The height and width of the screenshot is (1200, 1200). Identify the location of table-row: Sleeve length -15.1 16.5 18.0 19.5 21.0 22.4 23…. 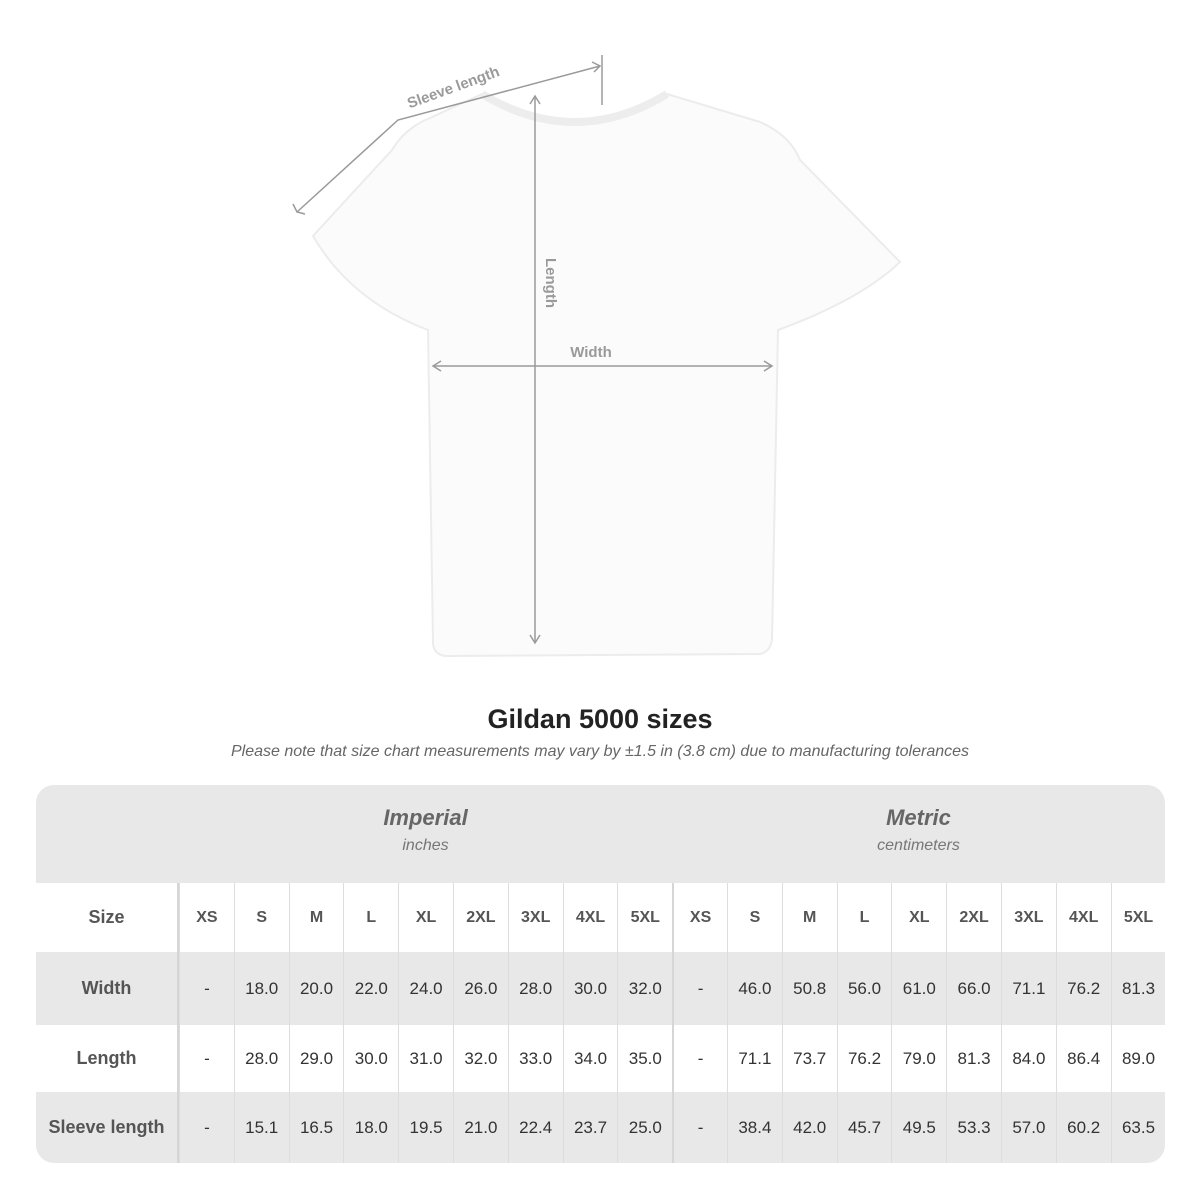
(600, 1127).